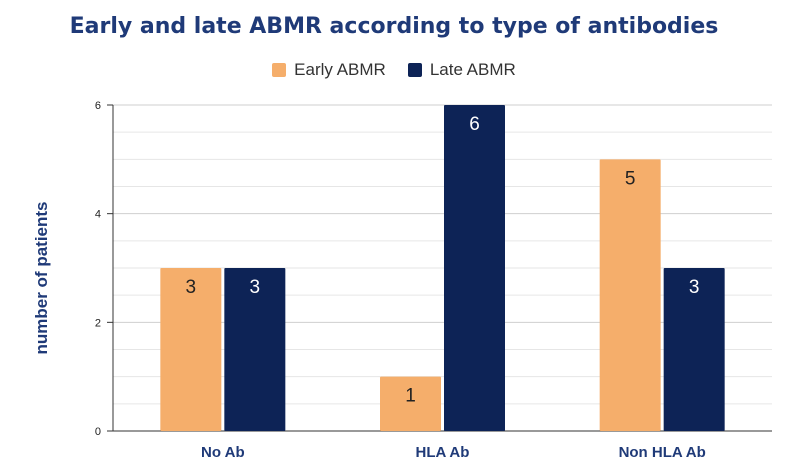  What do you see at coordinates (279, 70) in the screenshot?
I see `legend-swatch-early` at bounding box center [279, 70].